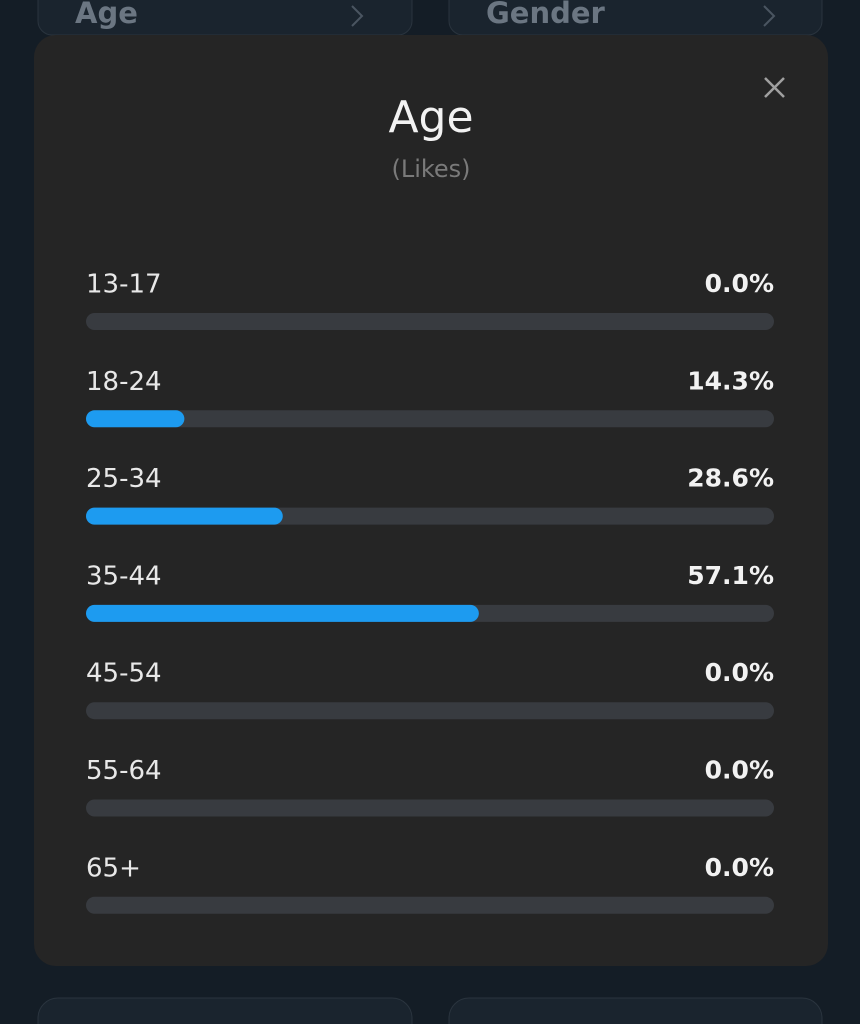 The height and width of the screenshot is (1024, 860). I want to click on row-label: 45-54, so click(124, 674).